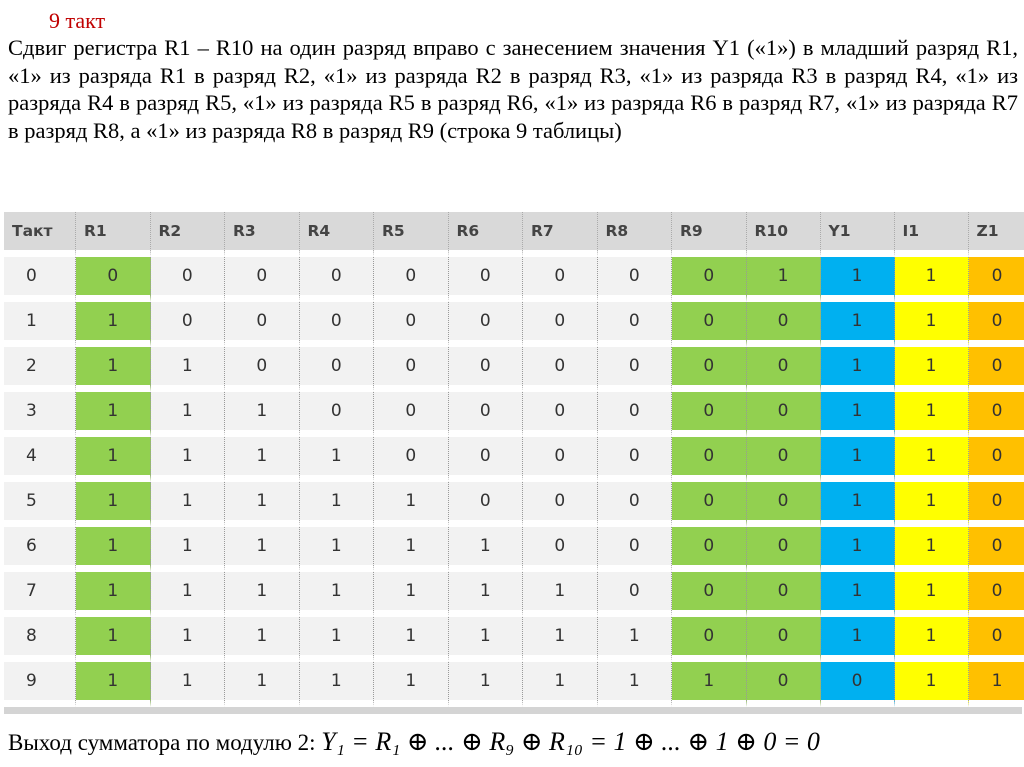 The image size is (1024, 767). What do you see at coordinates (40, 639) in the screenshot?
I see `takt-cell: 8` at bounding box center [40, 639].